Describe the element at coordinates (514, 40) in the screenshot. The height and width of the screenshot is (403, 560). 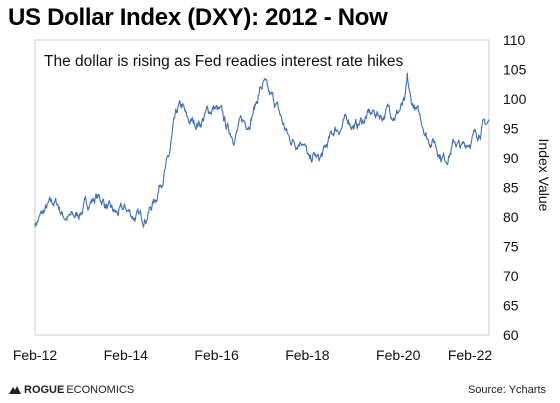
I see `y-tick-label: 110` at that location.